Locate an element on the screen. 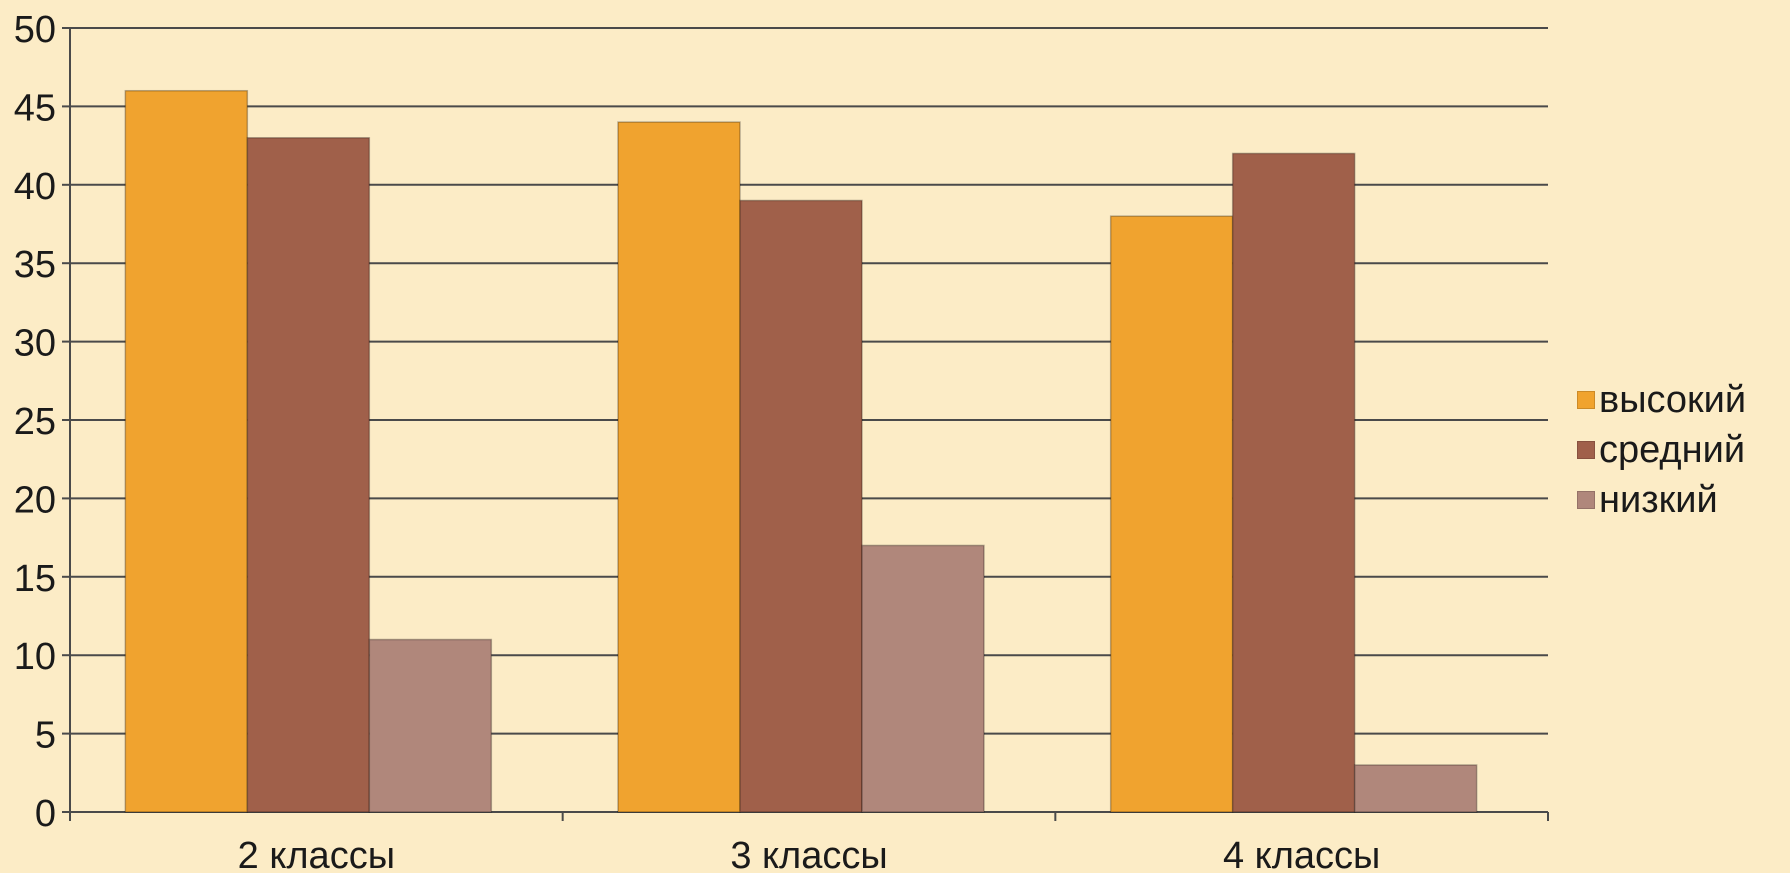  legend-item-nizkiy: низкий is located at coordinates (1661, 500).